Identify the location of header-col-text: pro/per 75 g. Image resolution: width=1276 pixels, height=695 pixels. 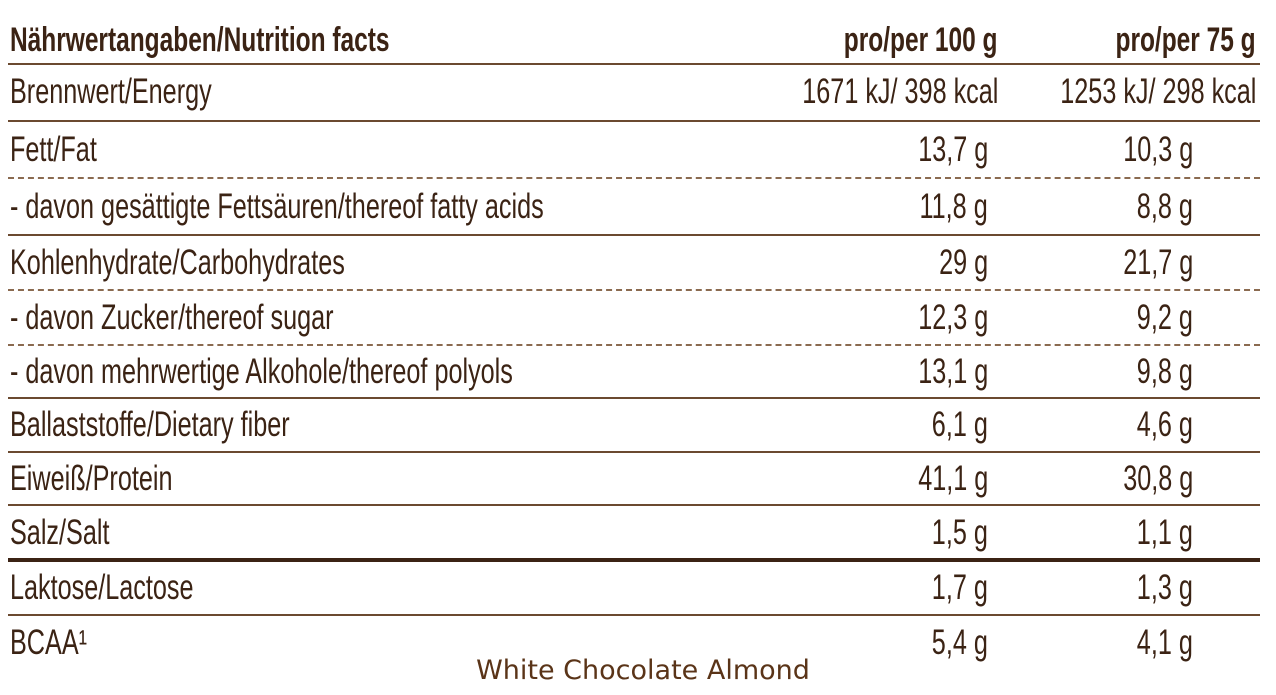
(1185, 40).